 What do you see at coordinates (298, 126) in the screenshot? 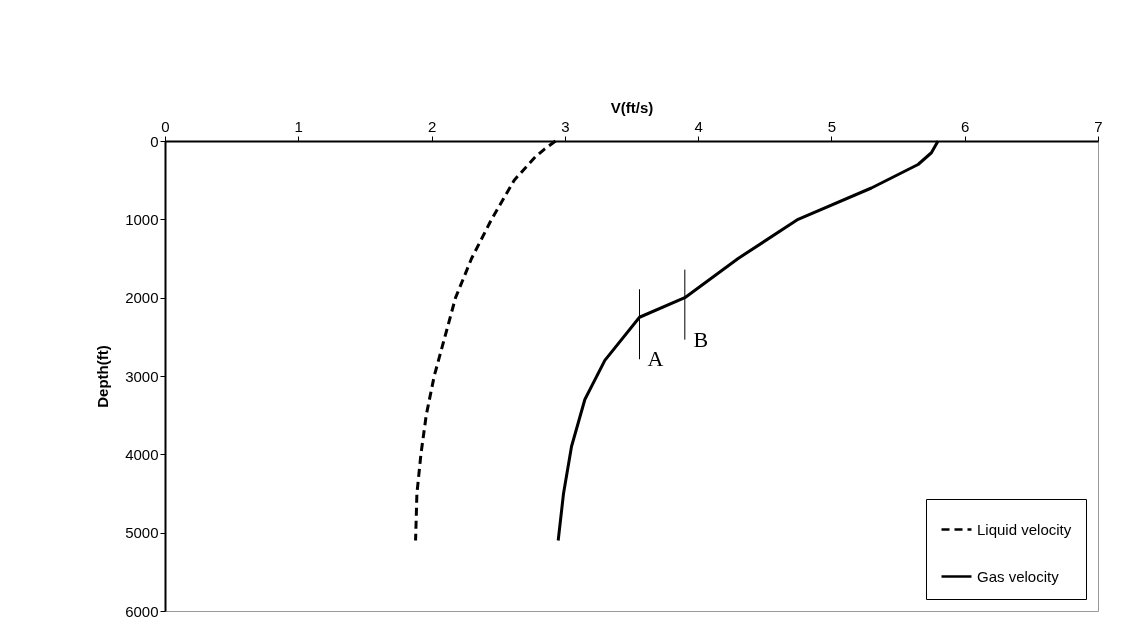
I see `x-tick-label: 1` at bounding box center [298, 126].